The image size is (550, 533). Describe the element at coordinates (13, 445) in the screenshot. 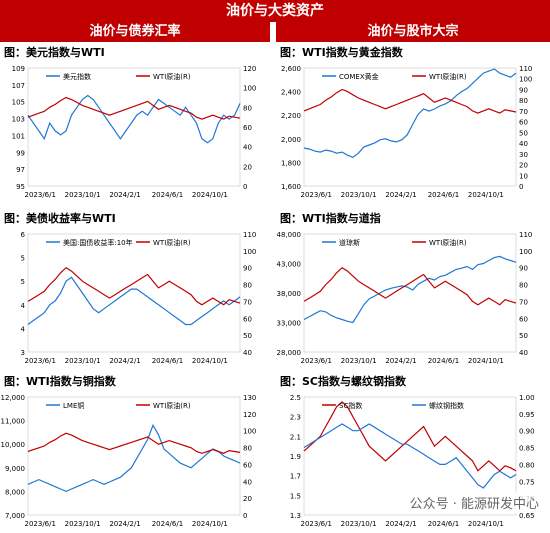

I see `y-tick-label-left: 10,000` at that location.